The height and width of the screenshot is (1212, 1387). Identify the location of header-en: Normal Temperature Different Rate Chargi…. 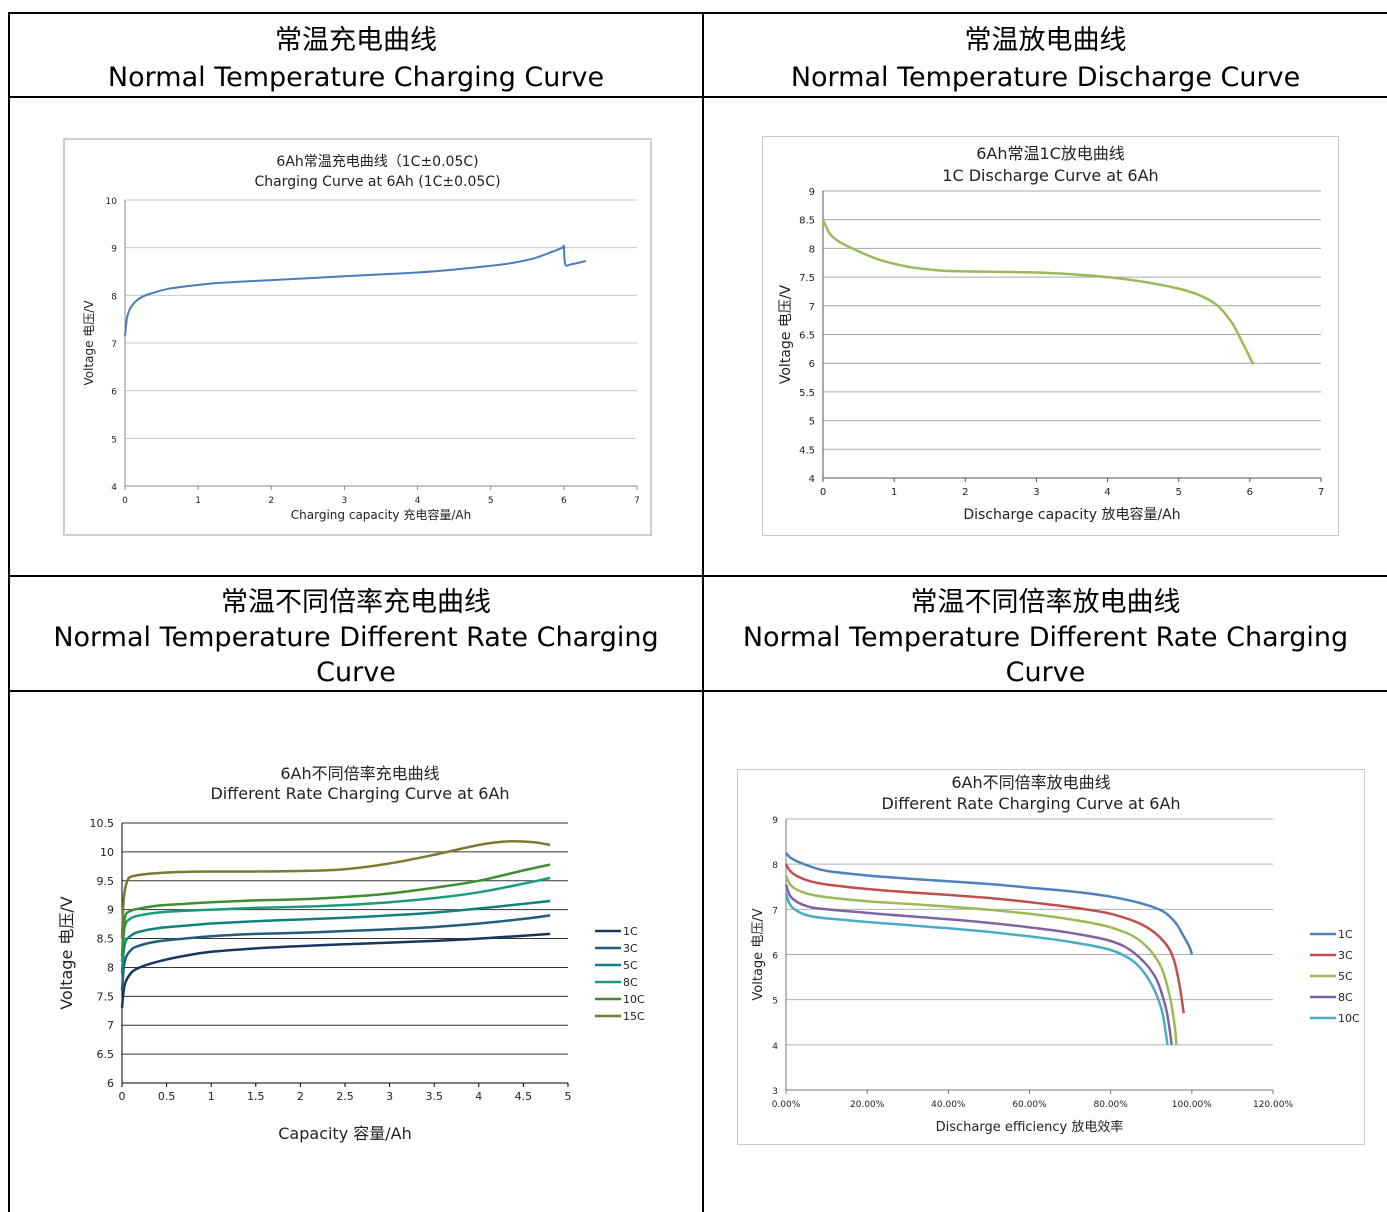
(356, 655).